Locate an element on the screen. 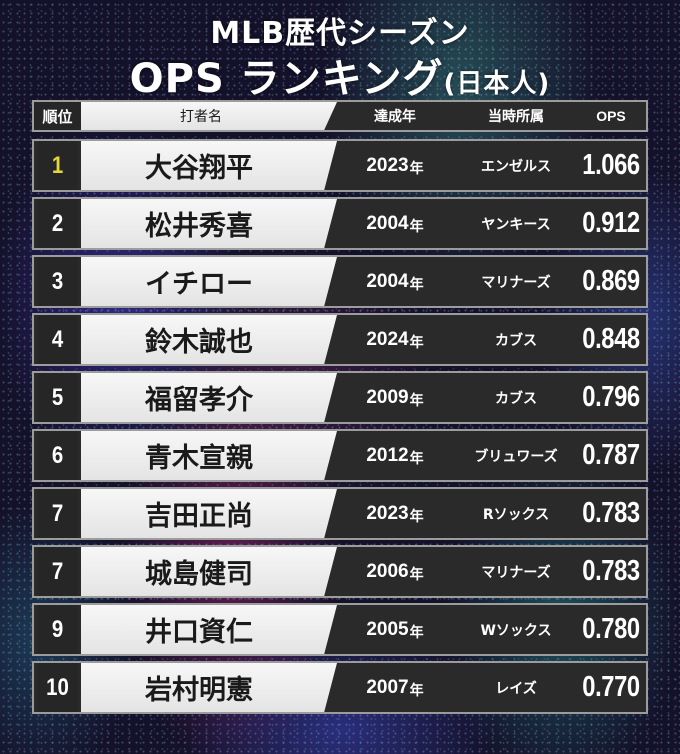 The height and width of the screenshot is (754, 680). batter-name-cell: 大谷翔平 is located at coordinates (209, 165).